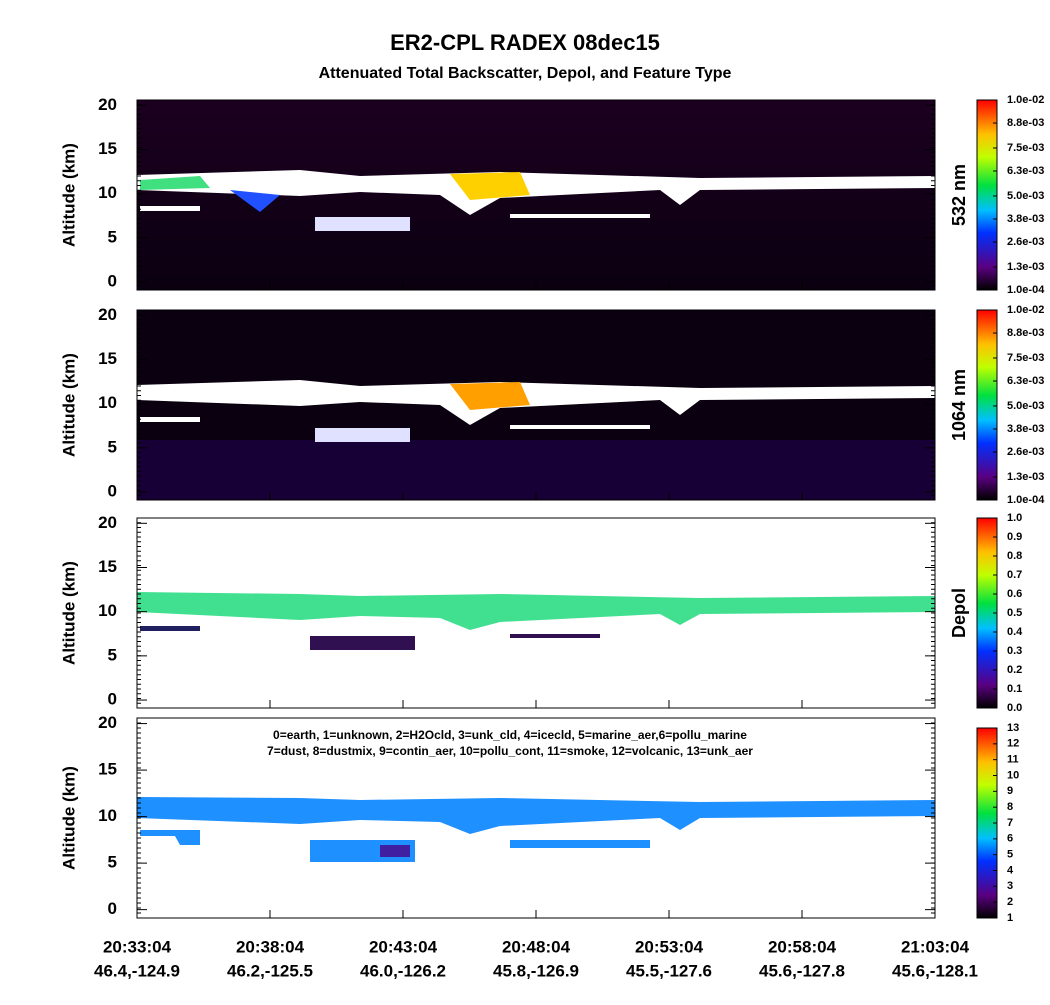 The width and height of the screenshot is (1050, 1005). I want to click on colorbar-label: 0.7, so click(1014, 575).